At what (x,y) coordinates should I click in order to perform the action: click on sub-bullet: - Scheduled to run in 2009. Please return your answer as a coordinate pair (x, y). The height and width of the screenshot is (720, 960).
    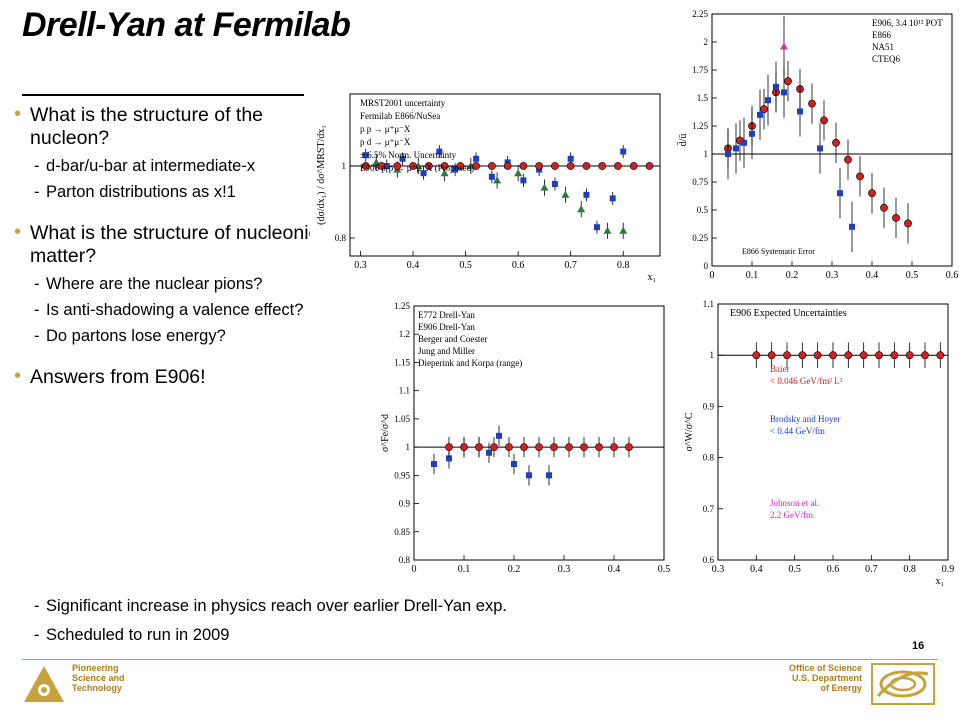
    Looking at the image, I should click on (132, 635).